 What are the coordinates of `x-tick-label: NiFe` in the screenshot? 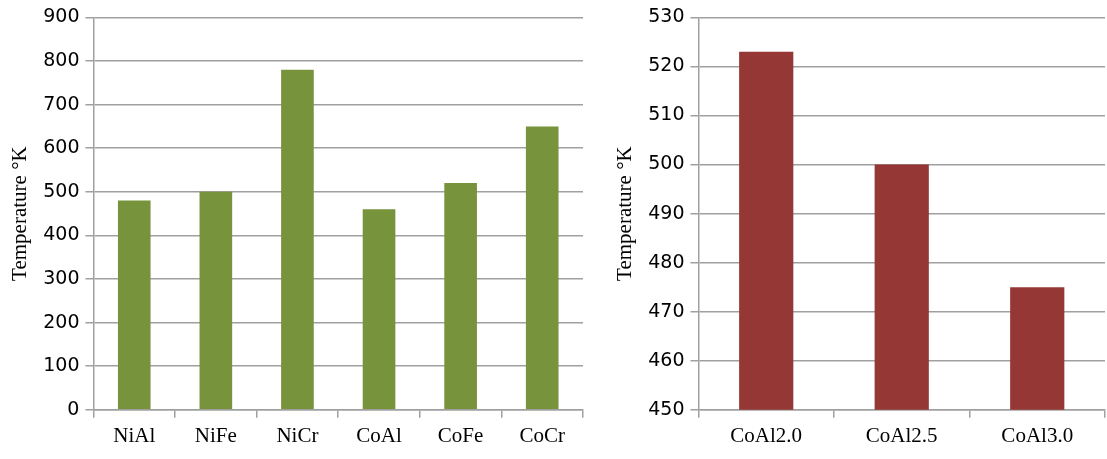 It's located at (215, 434).